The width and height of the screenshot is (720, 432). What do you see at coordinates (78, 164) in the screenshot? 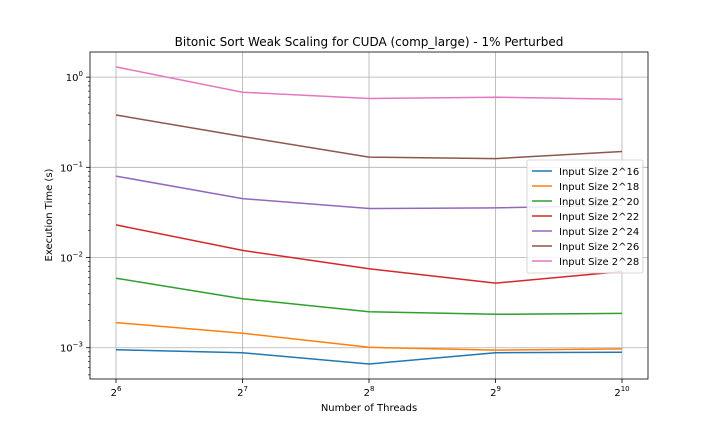
I see `y-tick-label-exponent: −1` at bounding box center [78, 164].